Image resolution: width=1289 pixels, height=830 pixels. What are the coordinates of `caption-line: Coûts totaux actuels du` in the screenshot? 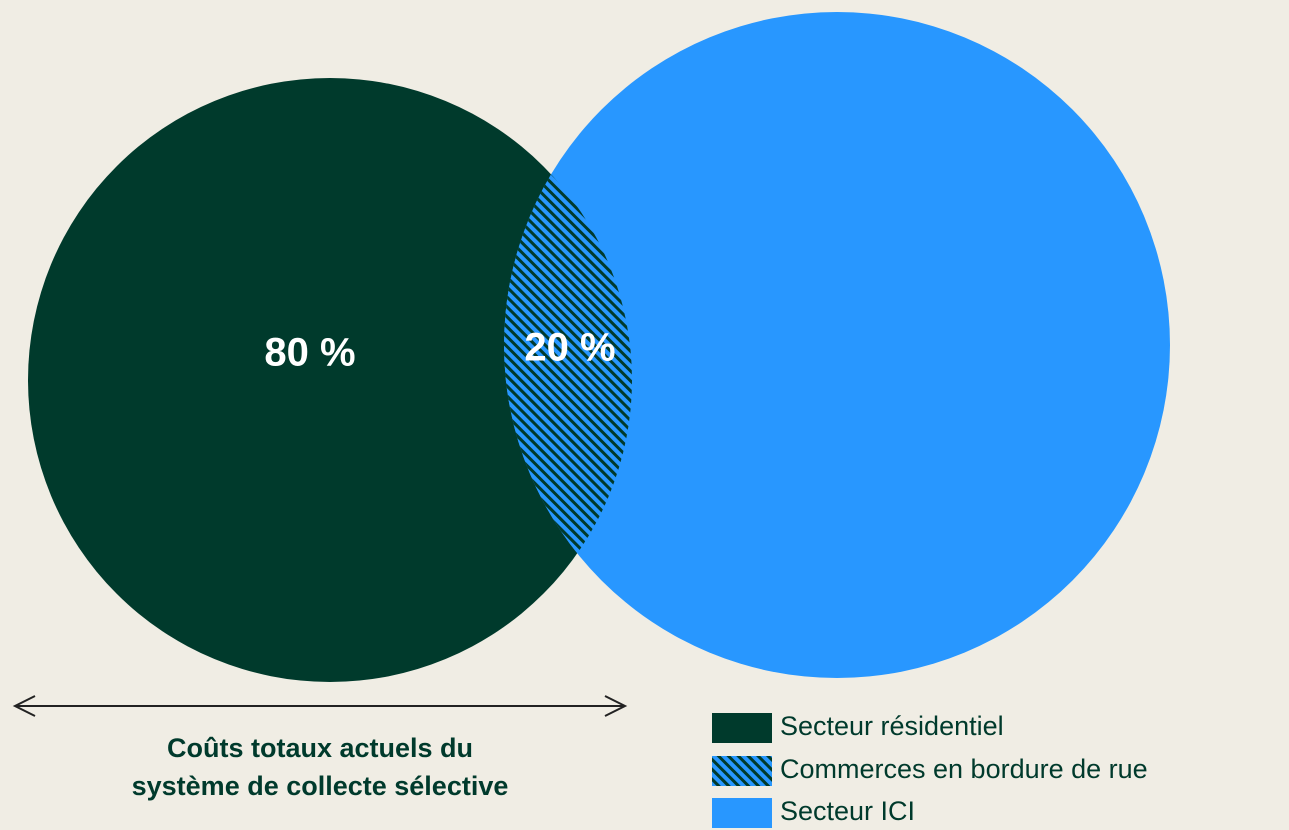 It's located at (320, 748).